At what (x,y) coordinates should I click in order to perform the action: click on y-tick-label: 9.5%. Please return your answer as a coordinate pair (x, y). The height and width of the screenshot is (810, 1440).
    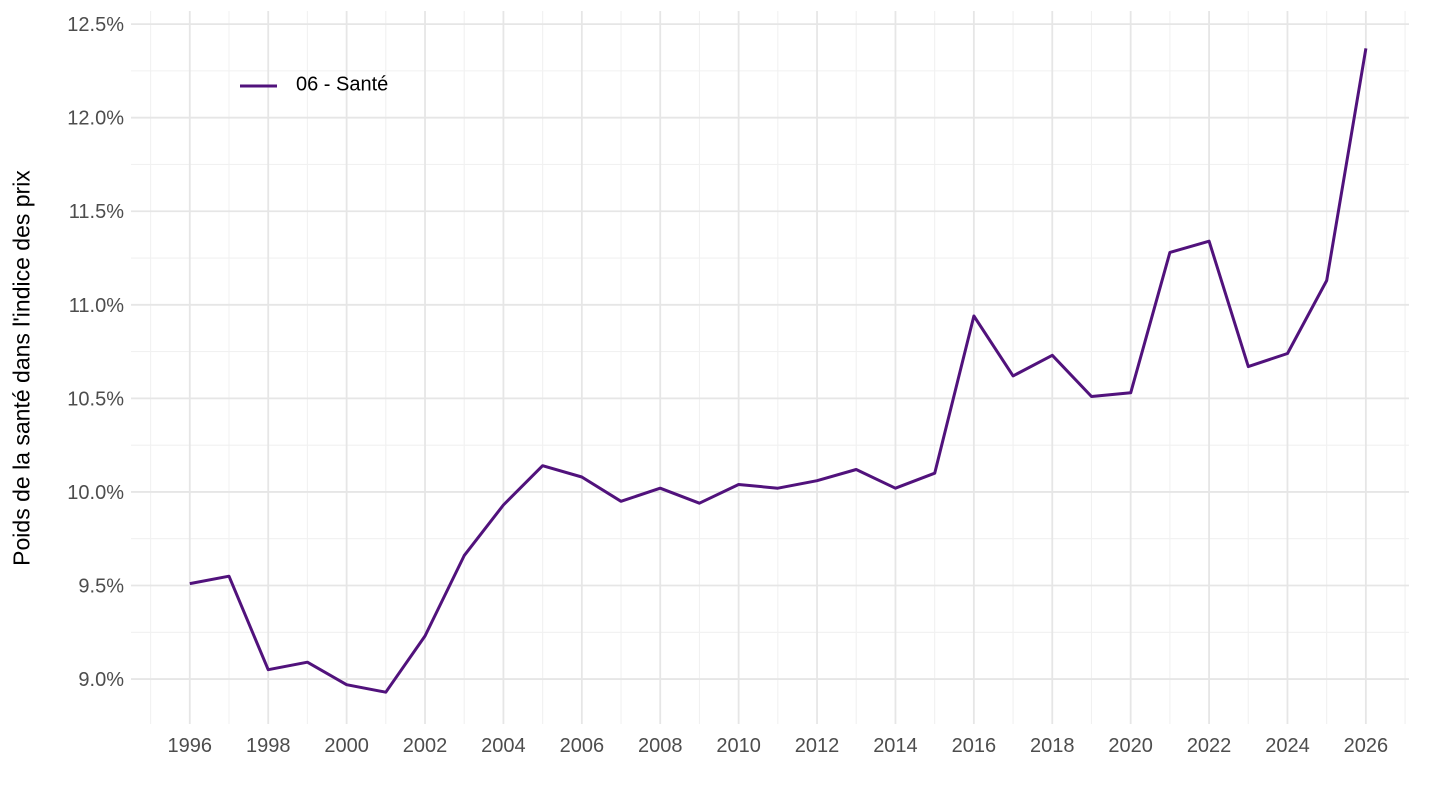
    Looking at the image, I should click on (101, 587).